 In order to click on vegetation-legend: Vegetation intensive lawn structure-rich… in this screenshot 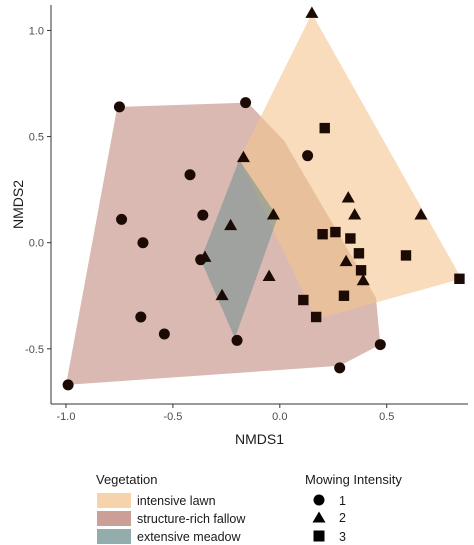, I will do `click(171, 508)`.